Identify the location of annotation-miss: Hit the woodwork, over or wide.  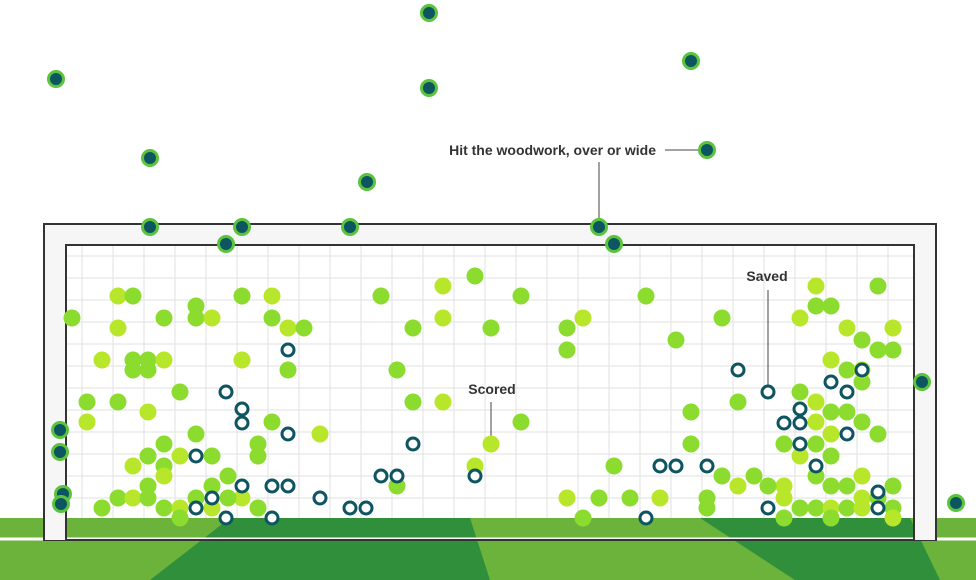
(552, 150).